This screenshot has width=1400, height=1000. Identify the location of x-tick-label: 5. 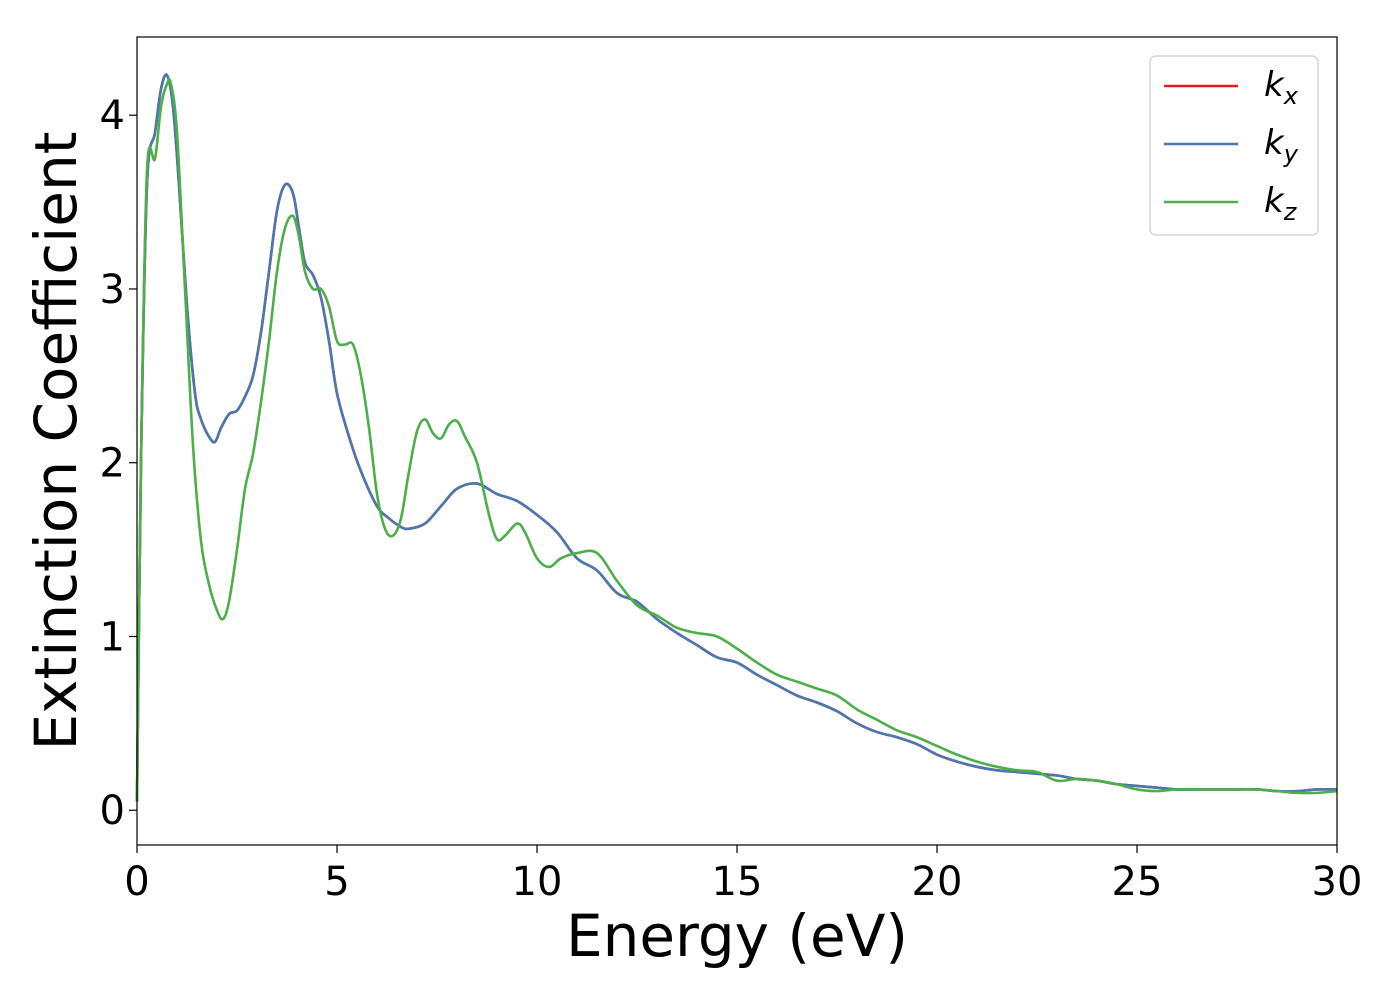
(336, 882).